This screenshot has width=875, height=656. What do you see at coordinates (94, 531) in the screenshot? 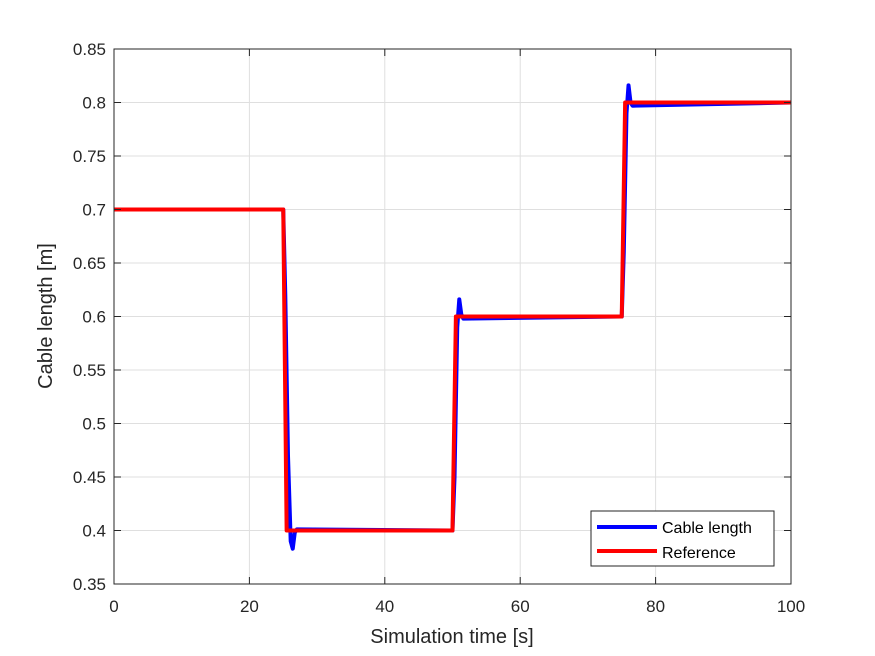
I see `y-tick-label: 0.4` at bounding box center [94, 531].